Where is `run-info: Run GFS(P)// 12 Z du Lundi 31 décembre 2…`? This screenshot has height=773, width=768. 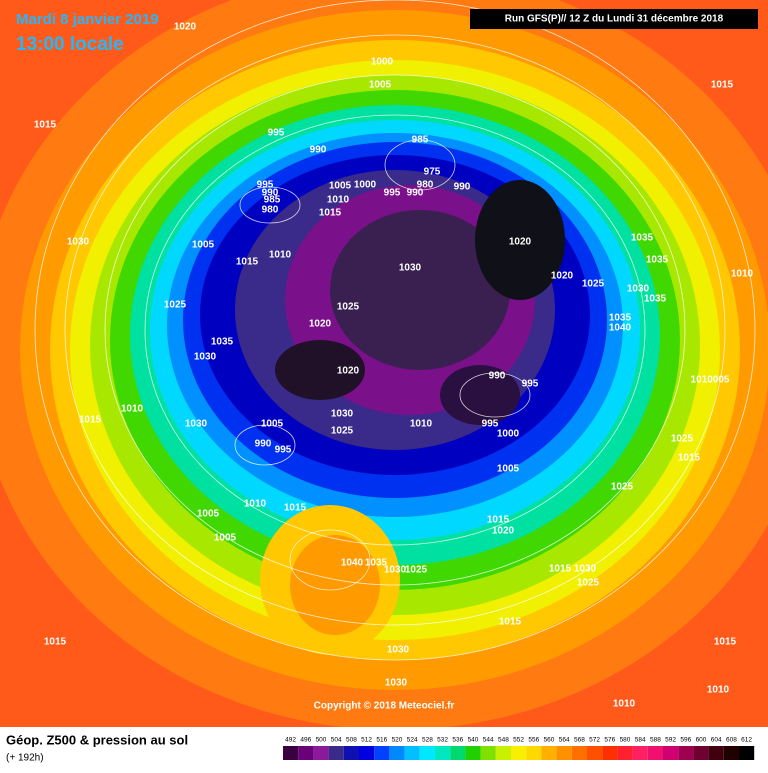 run-info: Run GFS(P)// 12 Z du Lundi 31 décembre 2… is located at coordinates (614, 19).